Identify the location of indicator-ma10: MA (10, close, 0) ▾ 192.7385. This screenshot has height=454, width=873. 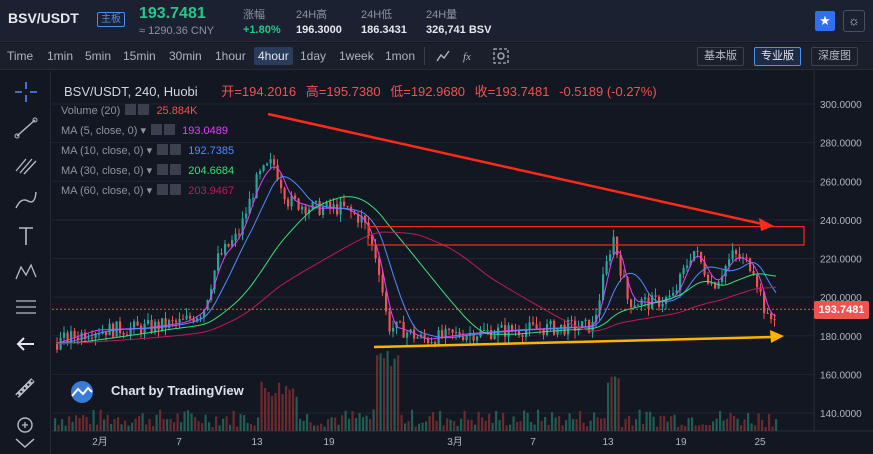
(148, 150).